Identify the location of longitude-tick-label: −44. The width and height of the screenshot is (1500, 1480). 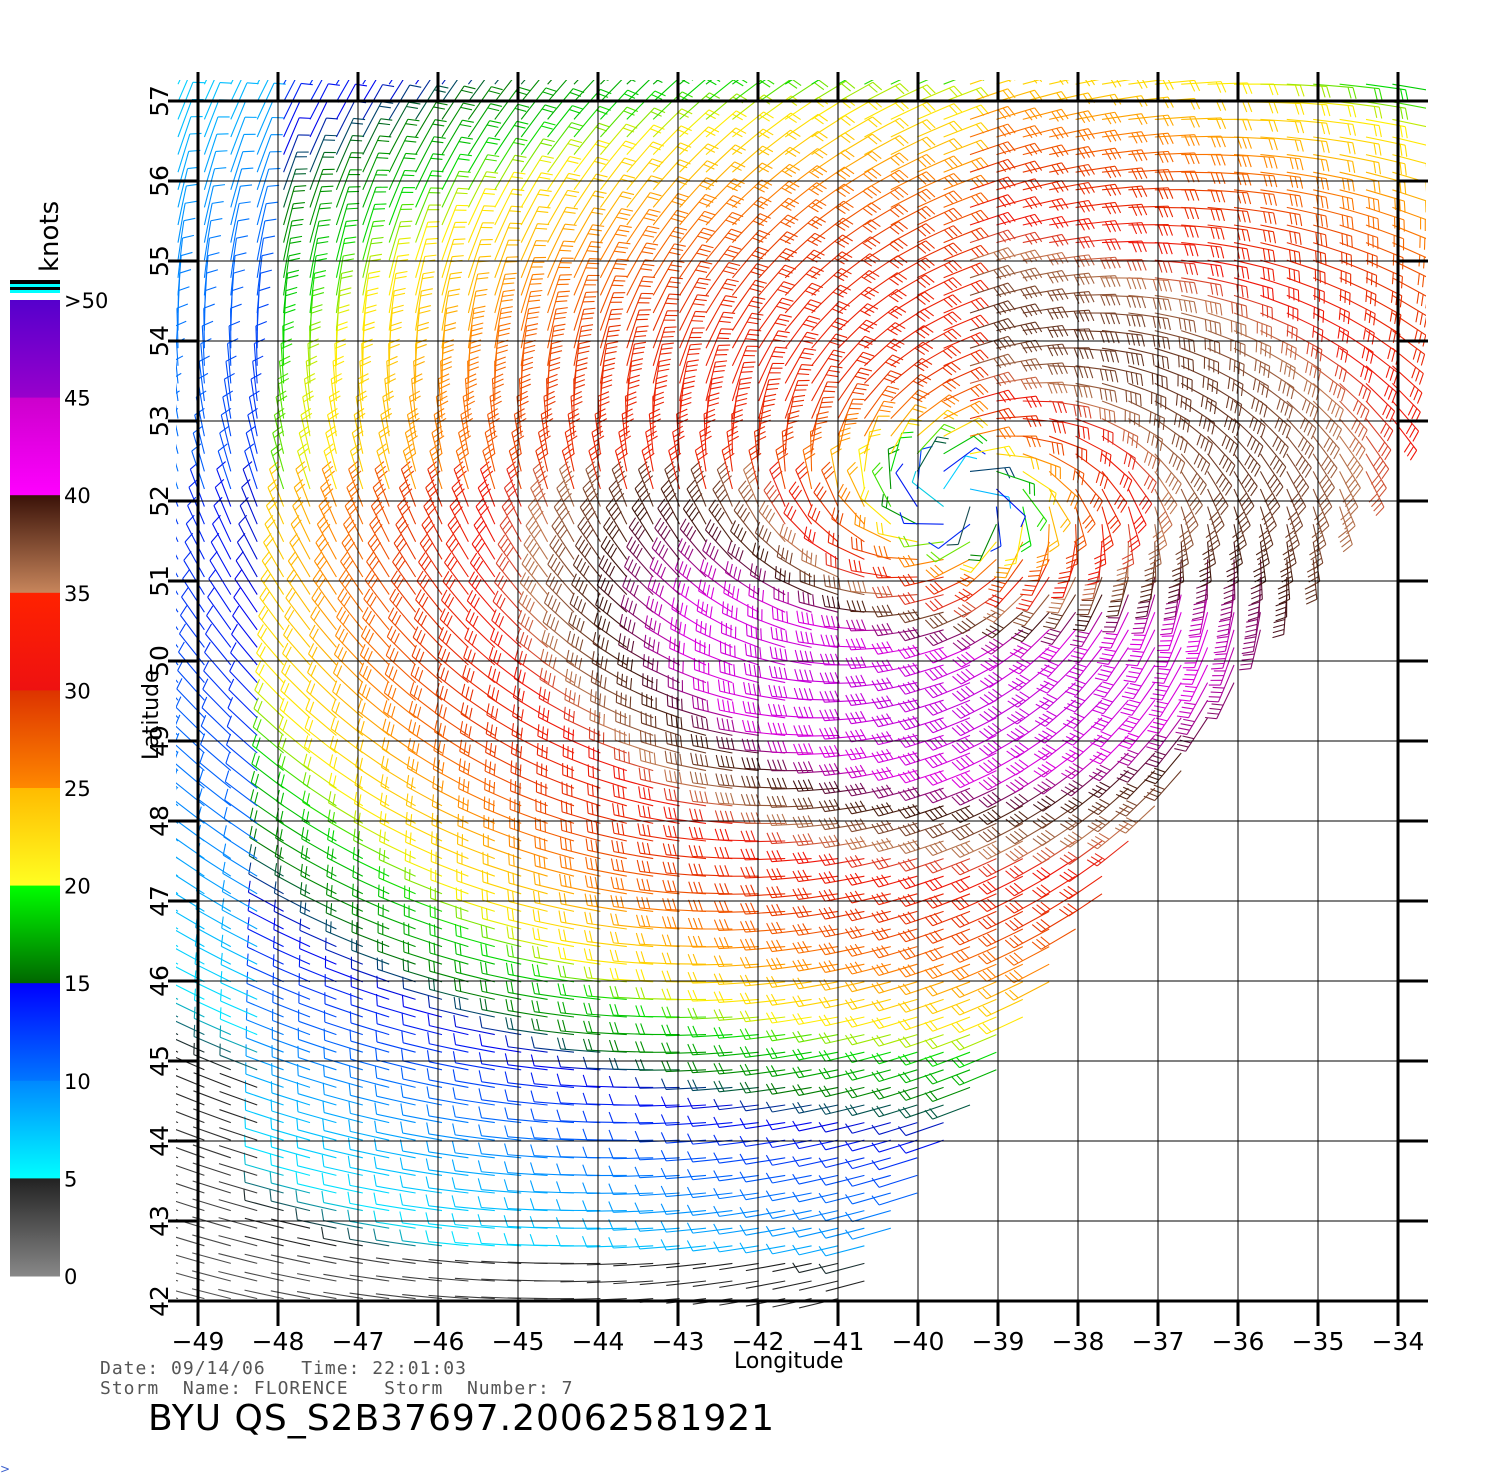
(598, 1341).